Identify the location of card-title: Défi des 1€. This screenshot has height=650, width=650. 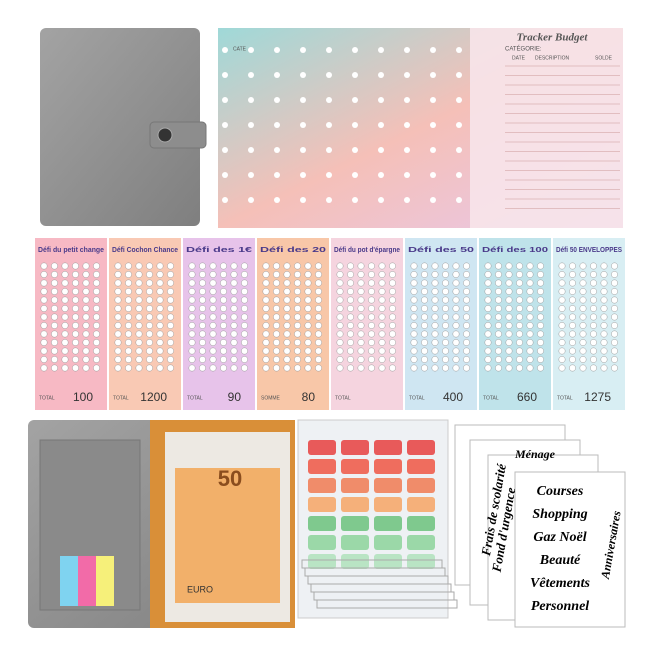
(219, 250).